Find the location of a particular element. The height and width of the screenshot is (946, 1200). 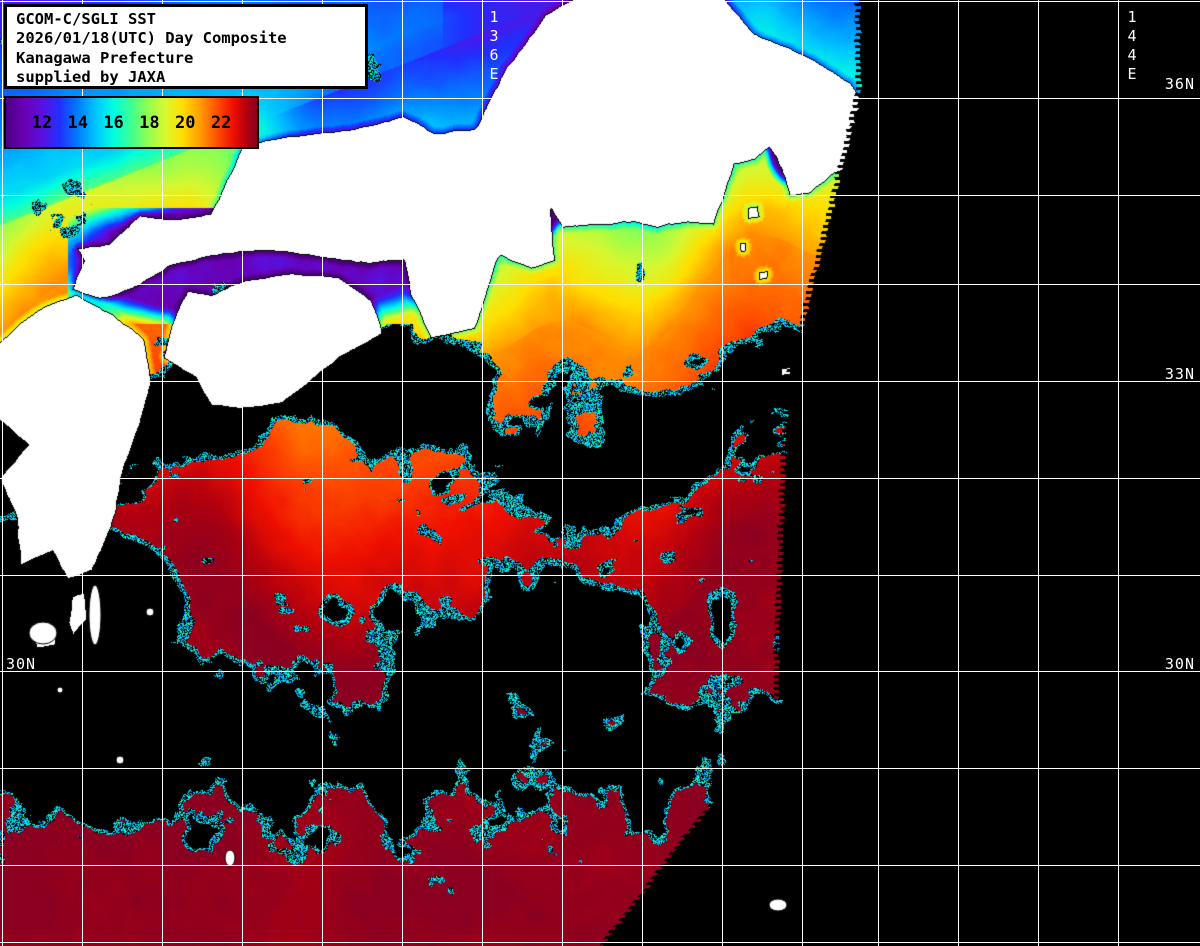

colorbar-gradient is located at coordinates (131, 122).